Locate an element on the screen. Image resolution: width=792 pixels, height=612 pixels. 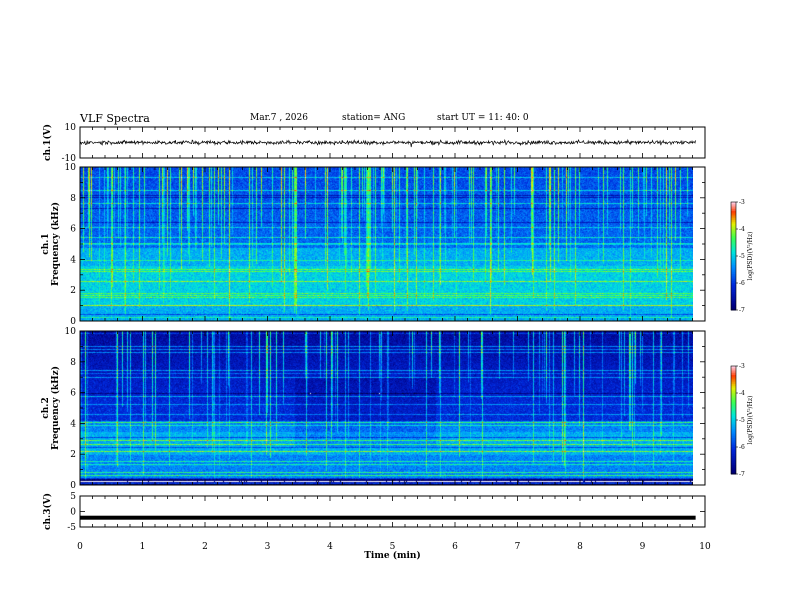
y-tick-label: 5 is located at coordinates (73, 497).